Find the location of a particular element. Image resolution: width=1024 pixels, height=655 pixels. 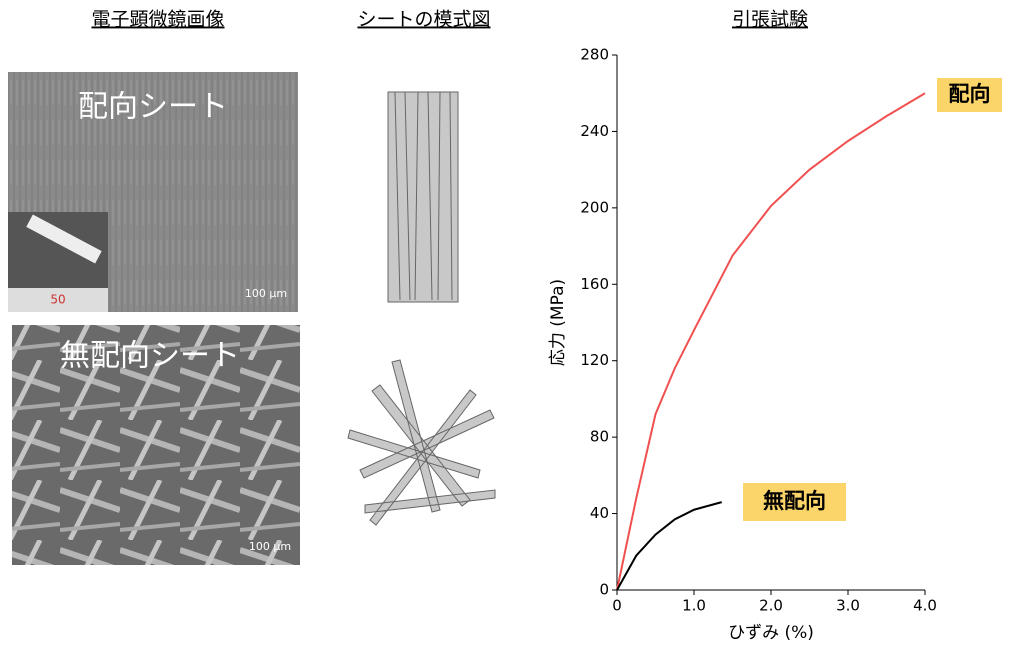

x-tick-label: 3.0 is located at coordinates (848, 606).